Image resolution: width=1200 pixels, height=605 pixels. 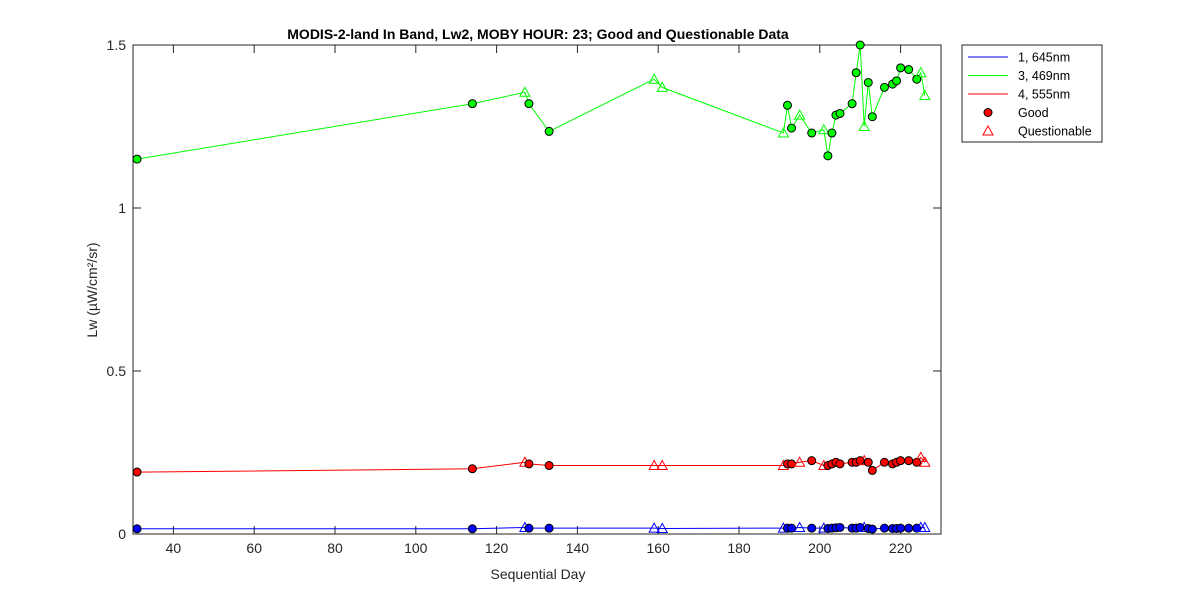 I want to click on x-tick-label: 60, so click(x=254, y=548).